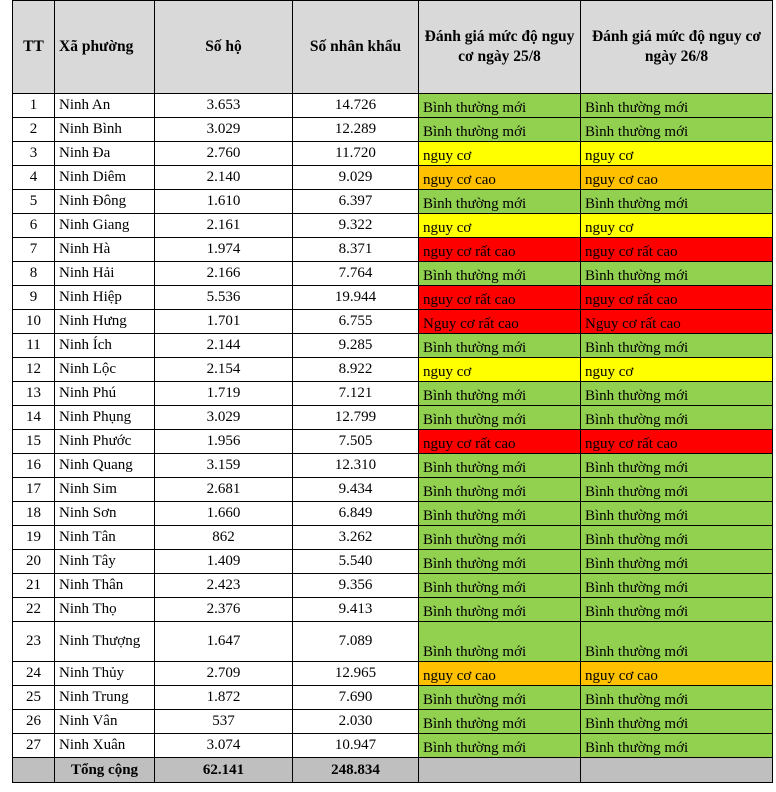 This screenshot has height=792, width=776. Describe the element at coordinates (355, 489) in the screenshot. I see `row-population: 9.434` at that location.